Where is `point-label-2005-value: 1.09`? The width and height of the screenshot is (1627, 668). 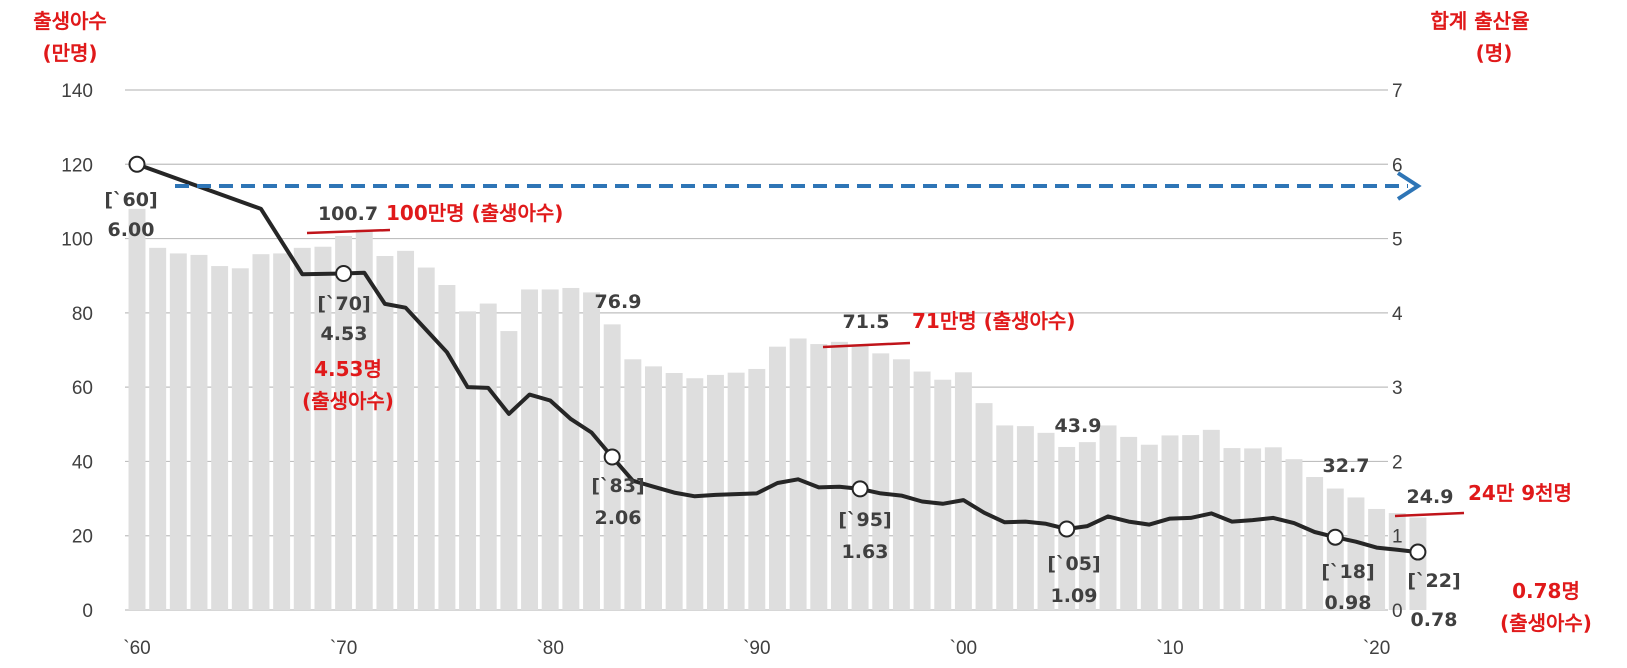
point-label-2005-value: 1.09 is located at coordinates (1074, 596).